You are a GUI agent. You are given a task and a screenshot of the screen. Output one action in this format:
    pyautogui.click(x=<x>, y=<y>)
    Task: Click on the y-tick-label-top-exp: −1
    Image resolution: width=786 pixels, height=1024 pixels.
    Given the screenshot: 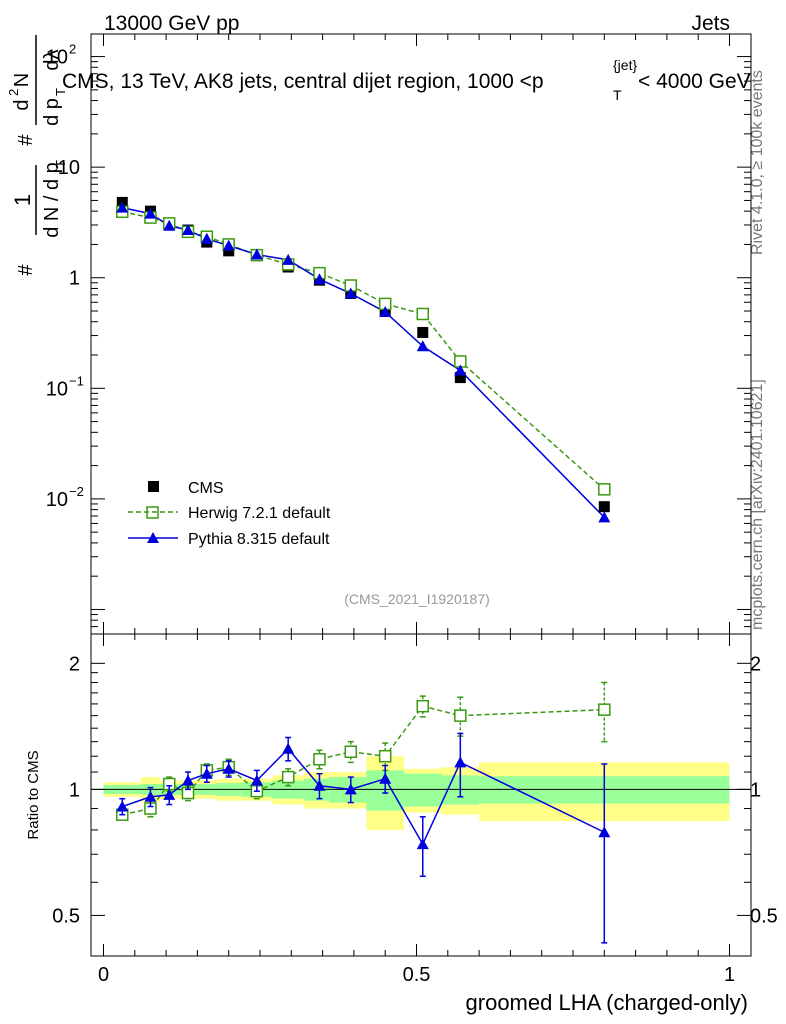 What is the action you would take?
    pyautogui.click(x=76, y=380)
    